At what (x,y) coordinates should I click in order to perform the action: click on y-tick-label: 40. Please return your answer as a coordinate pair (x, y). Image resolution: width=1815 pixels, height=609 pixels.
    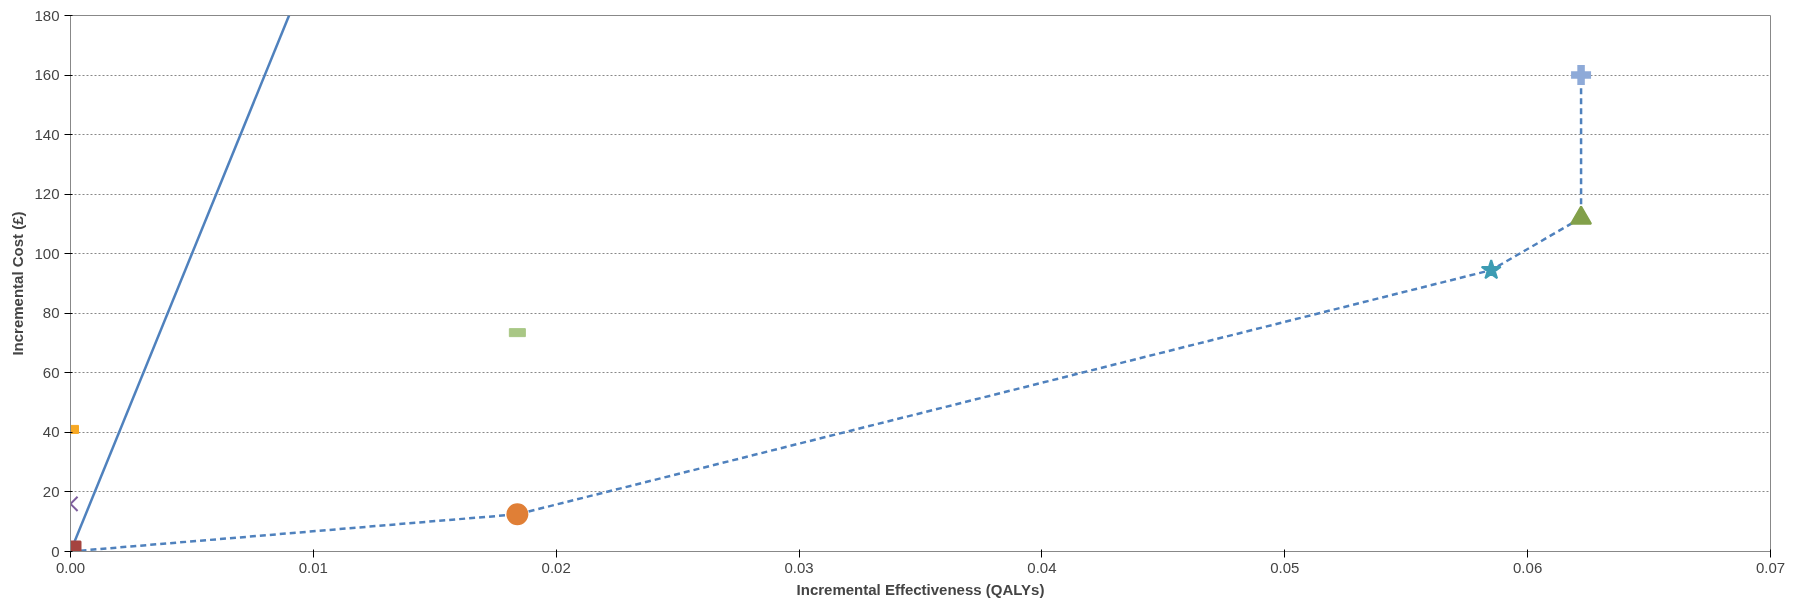
    Looking at the image, I should click on (51, 432).